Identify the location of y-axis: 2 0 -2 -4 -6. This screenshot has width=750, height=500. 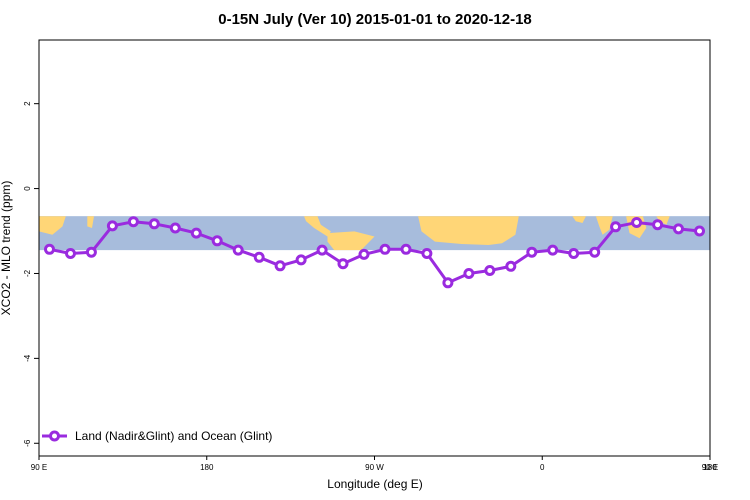
(31, 274).